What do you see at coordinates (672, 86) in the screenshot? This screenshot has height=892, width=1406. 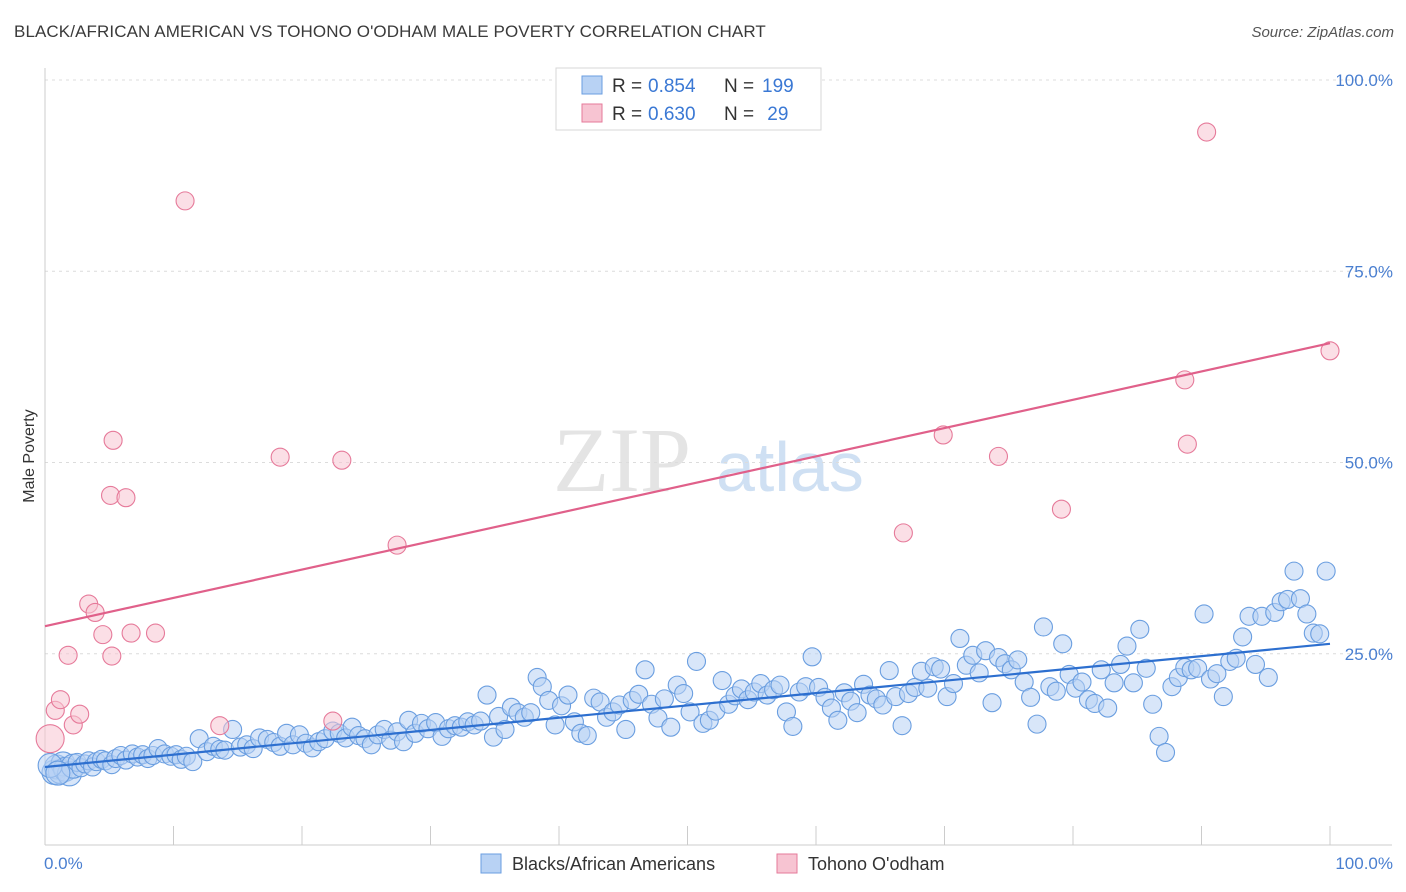 I see `stats-legend-r-value-blue: 0.854` at bounding box center [672, 86].